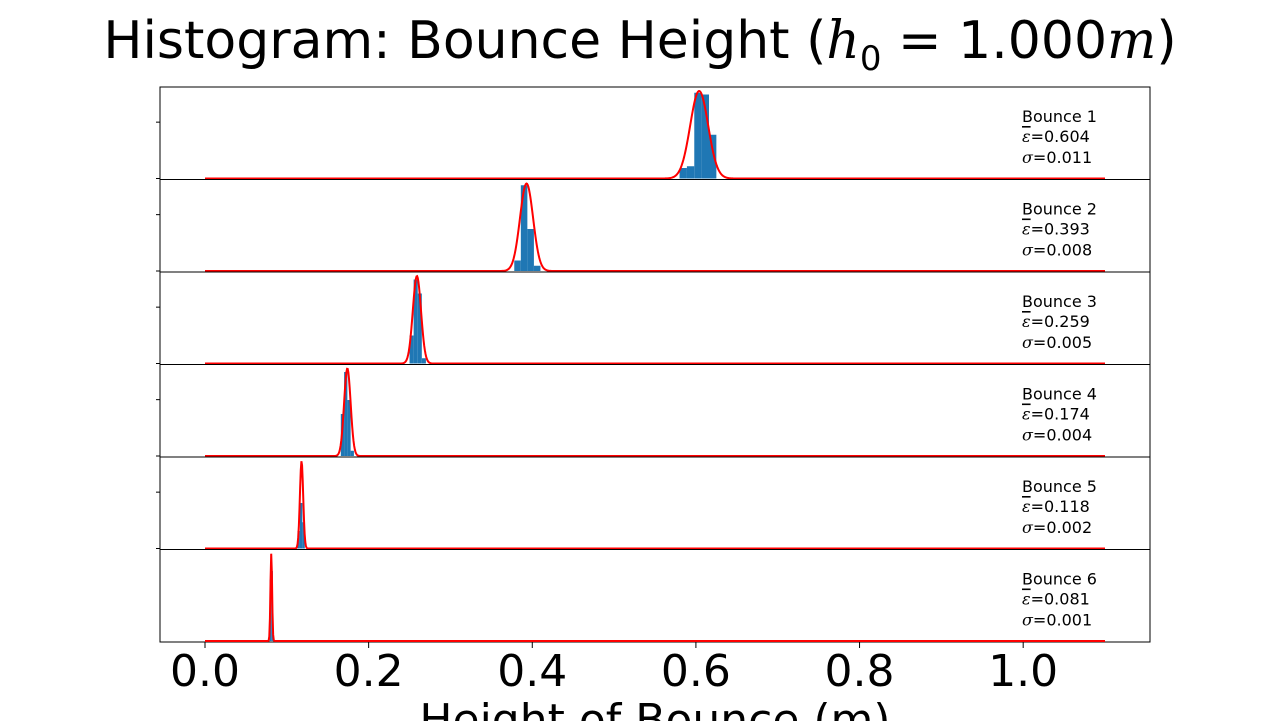 The width and height of the screenshot is (1278, 721). Describe the element at coordinates (532, 671) in the screenshot. I see `x-tick-label-2: 0.4` at that location.